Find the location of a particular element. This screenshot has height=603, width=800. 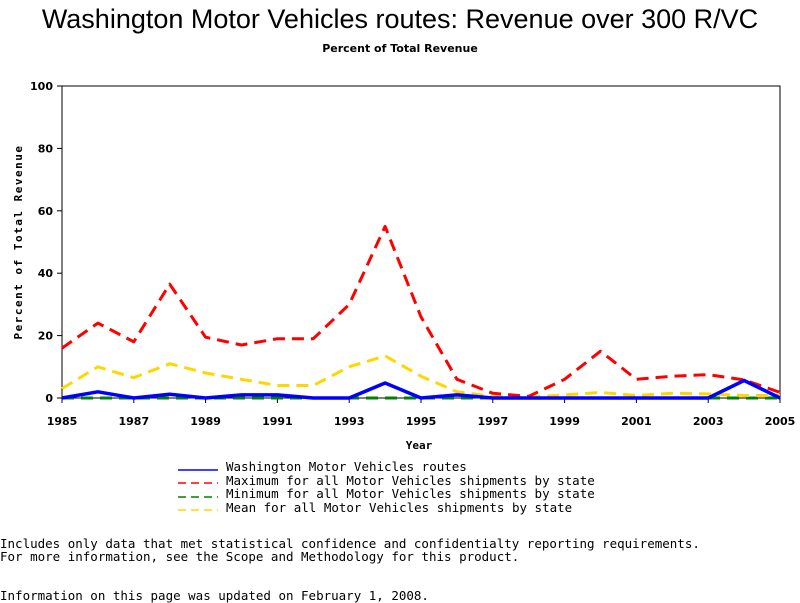

x-tick-label: 2005 is located at coordinates (780, 421).